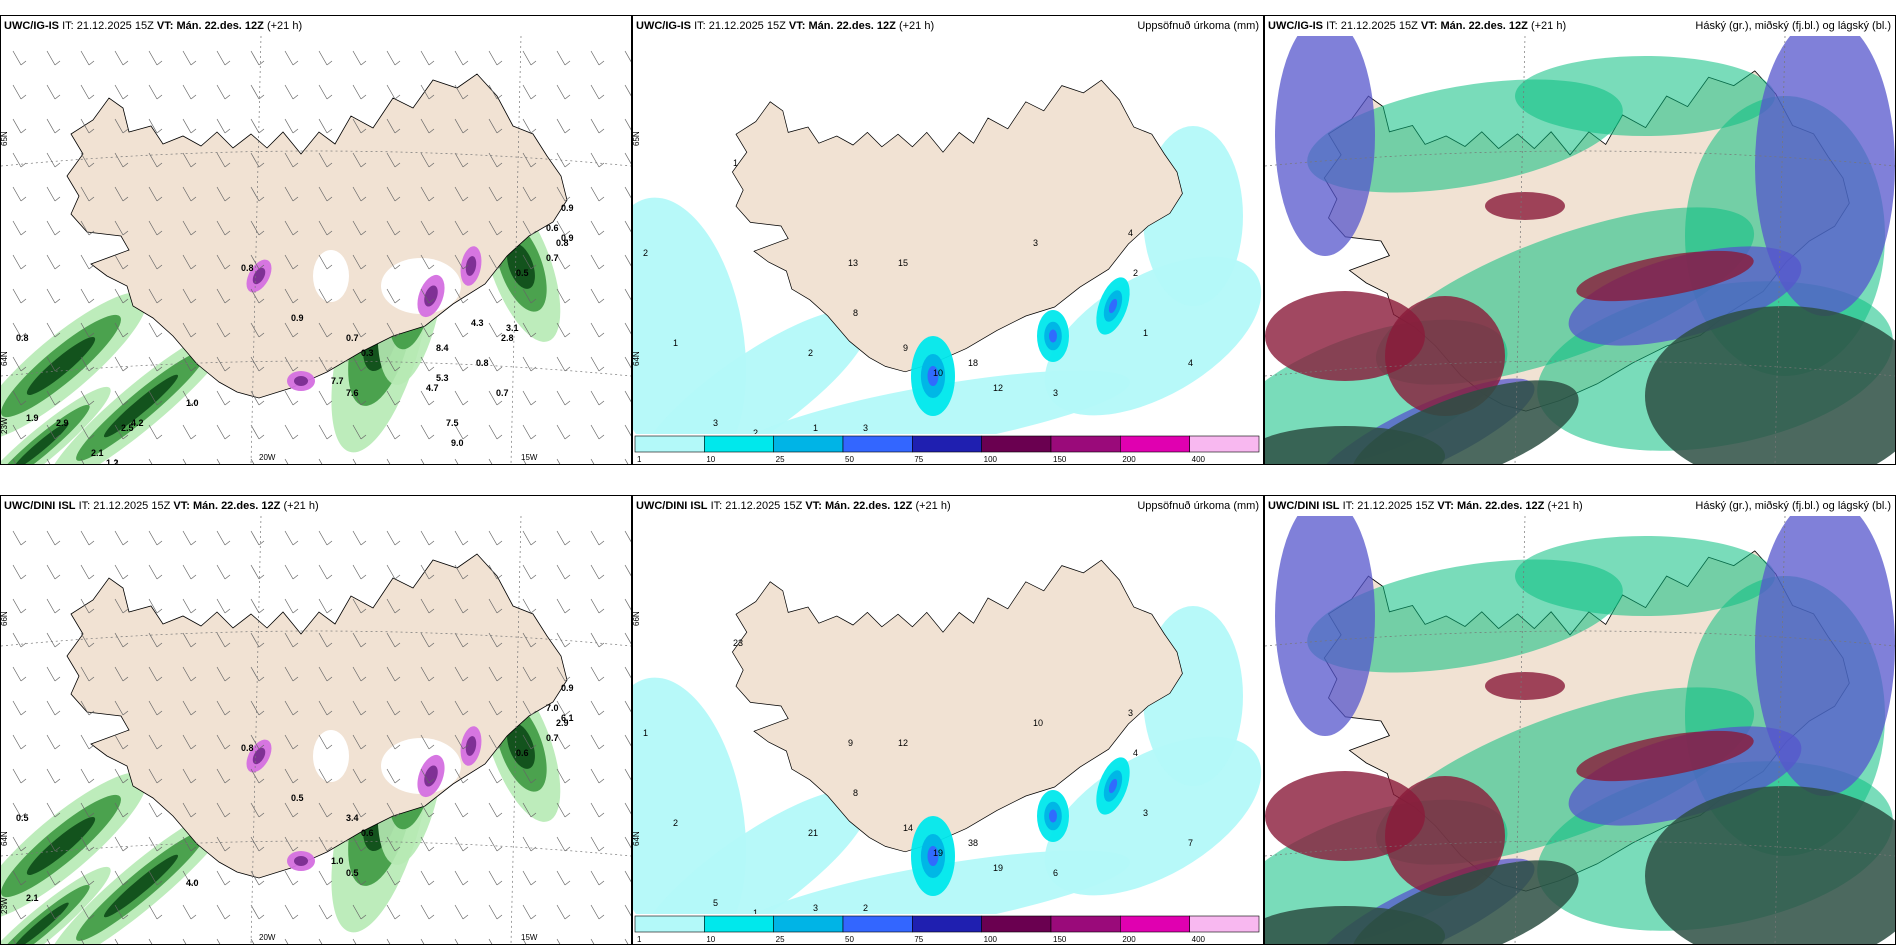  Describe the element at coordinates (1580, 730) in the screenshot. I see `cloud-layers` at that location.